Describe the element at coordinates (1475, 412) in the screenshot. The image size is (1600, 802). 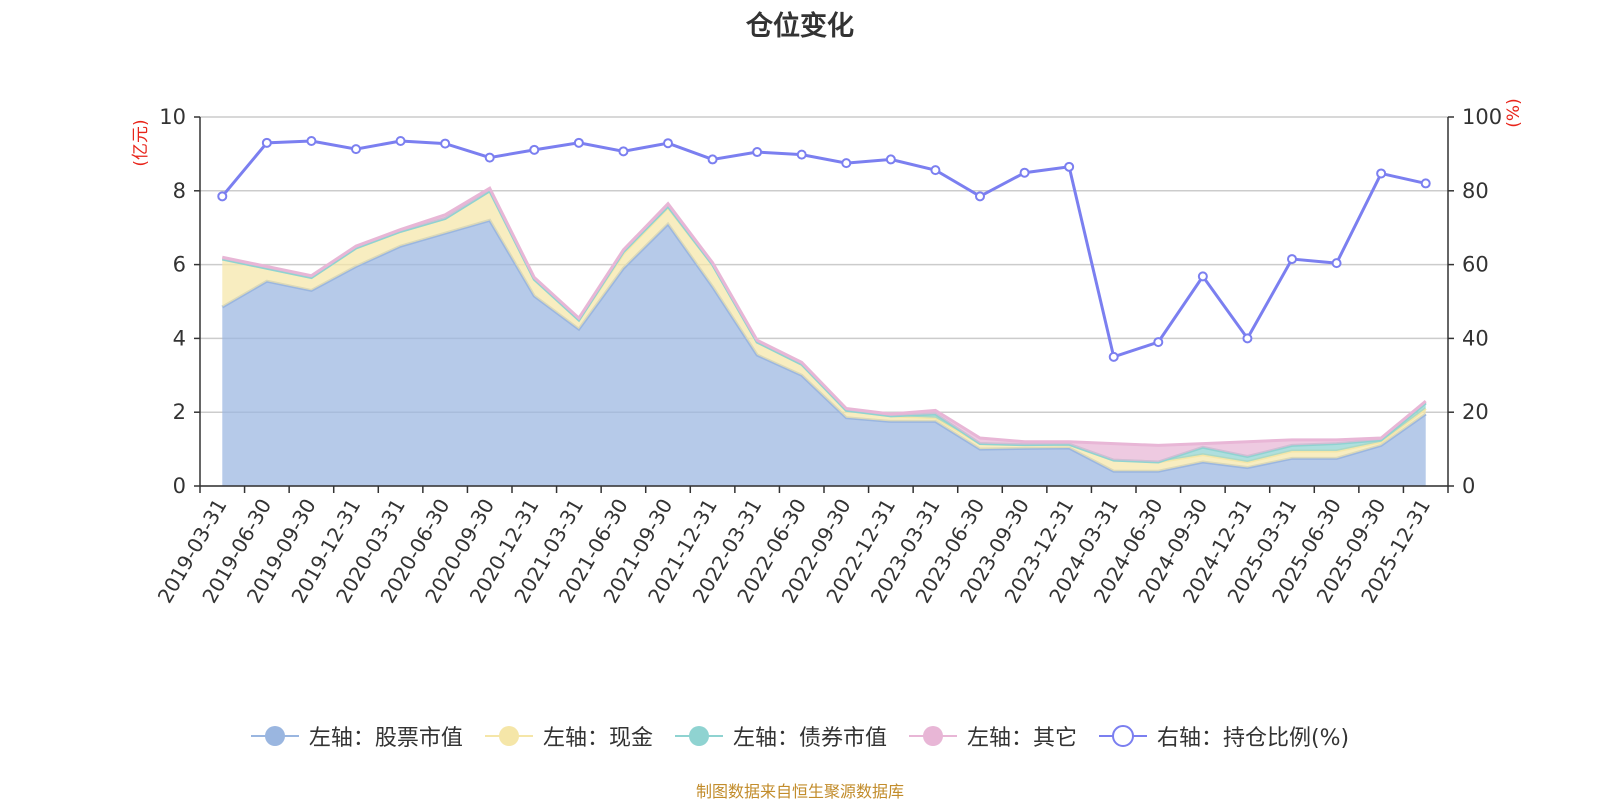
I see `right-y-tick-label: 20` at that location.